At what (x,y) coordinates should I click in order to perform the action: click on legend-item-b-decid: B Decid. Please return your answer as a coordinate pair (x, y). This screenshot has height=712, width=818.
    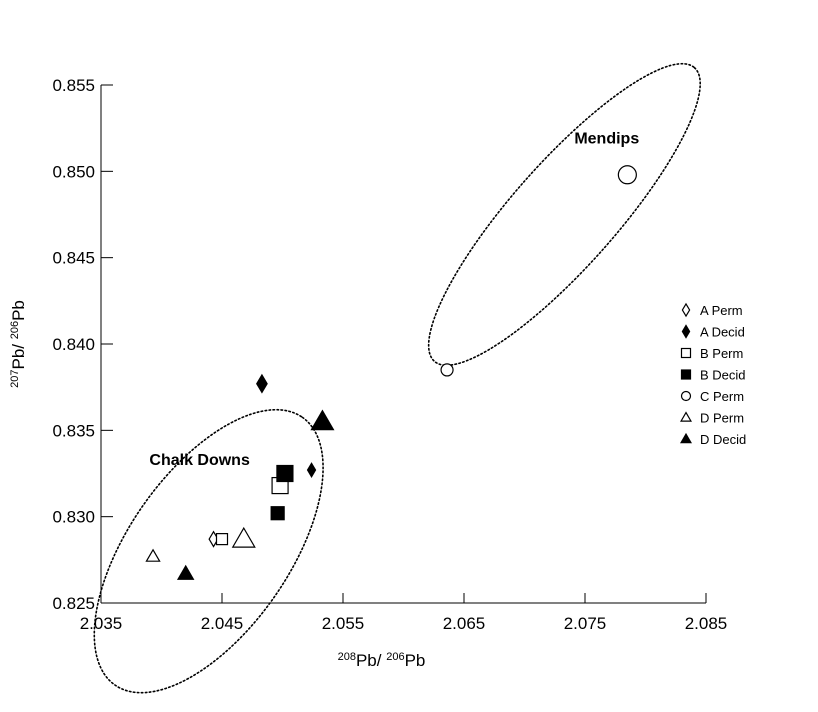
    Looking at the image, I should click on (713, 375).